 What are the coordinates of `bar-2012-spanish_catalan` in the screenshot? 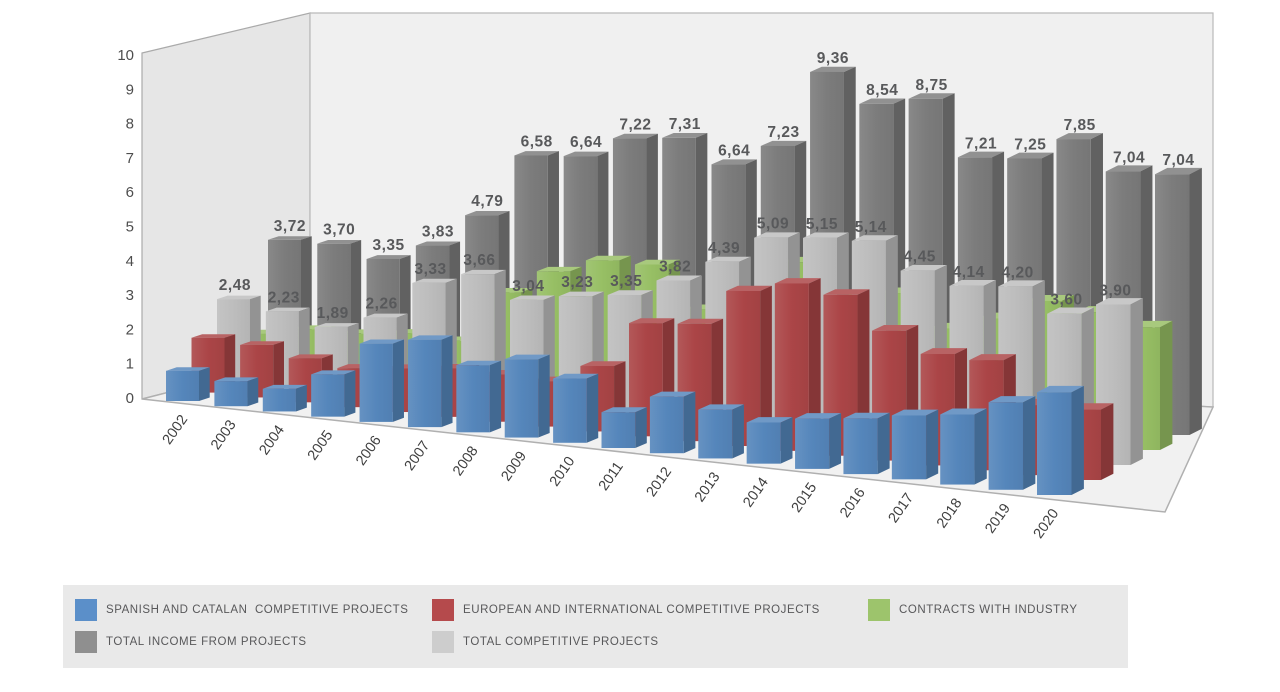 It's located at (672, 422).